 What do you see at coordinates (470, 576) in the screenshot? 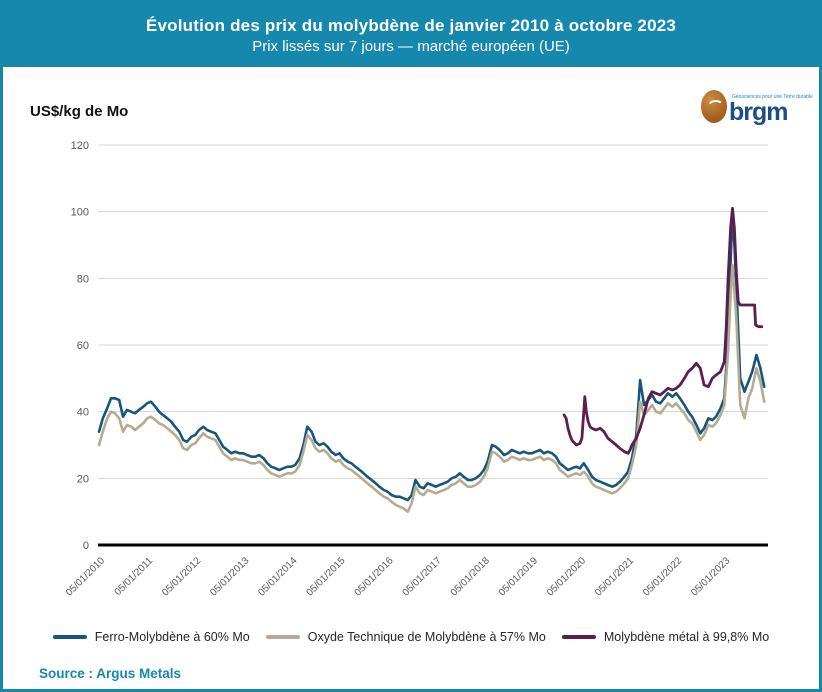
I see `svg-text: 05/01/2018` at bounding box center [470, 576].